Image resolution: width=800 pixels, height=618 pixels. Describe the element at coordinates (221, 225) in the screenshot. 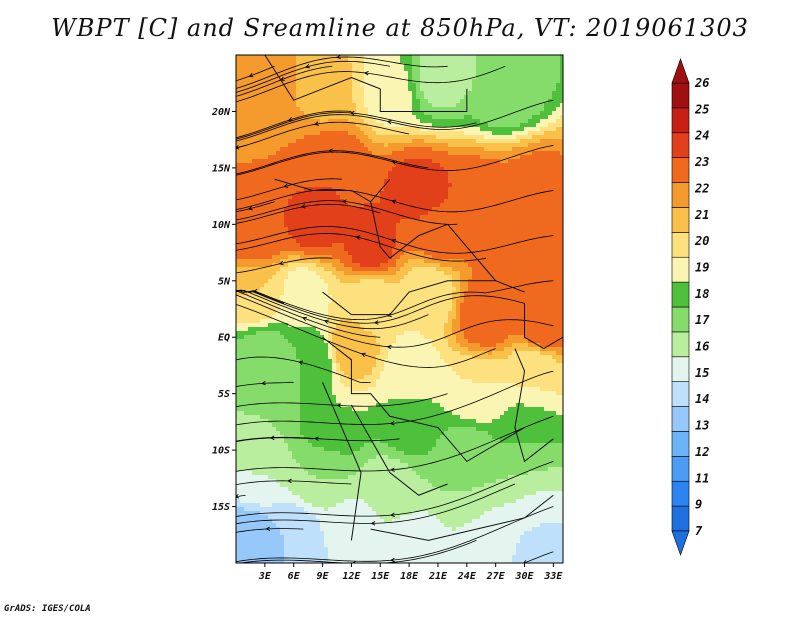

I see `lat-label: 10N` at that location.